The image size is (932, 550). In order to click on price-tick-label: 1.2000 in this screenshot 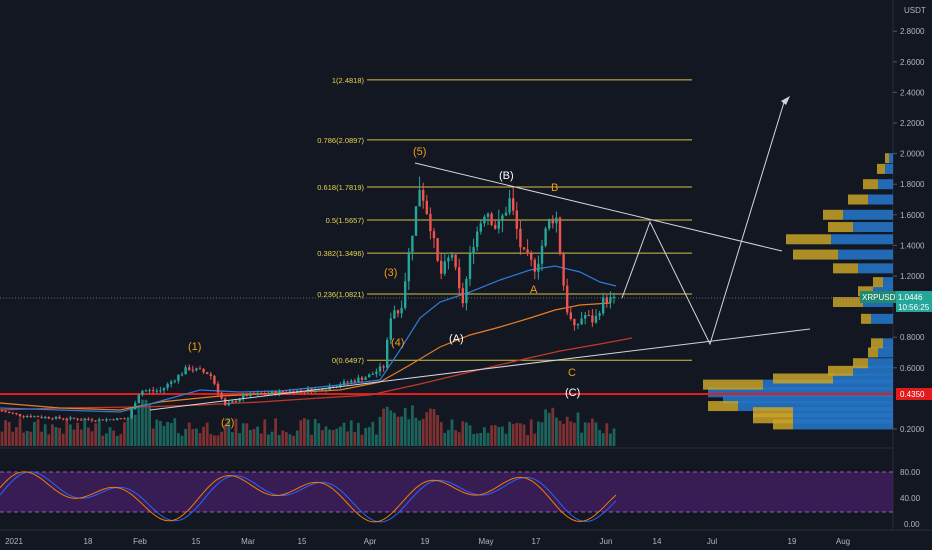, I will do `click(912, 276)`.